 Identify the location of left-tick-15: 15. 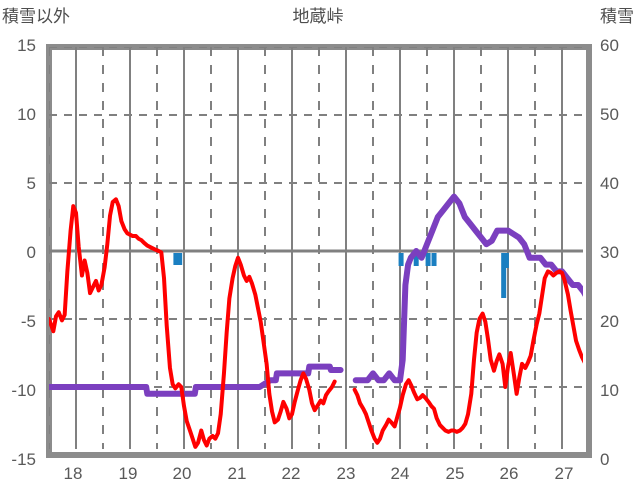
(26, 45).